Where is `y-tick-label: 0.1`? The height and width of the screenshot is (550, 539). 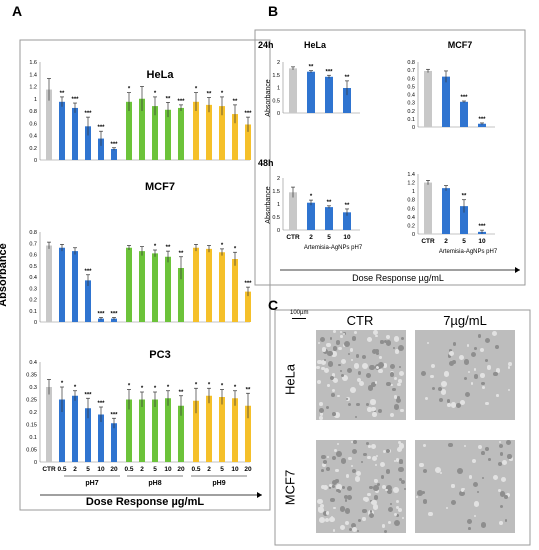
y-tick-label: 0.1 is located at coordinates (411, 120).